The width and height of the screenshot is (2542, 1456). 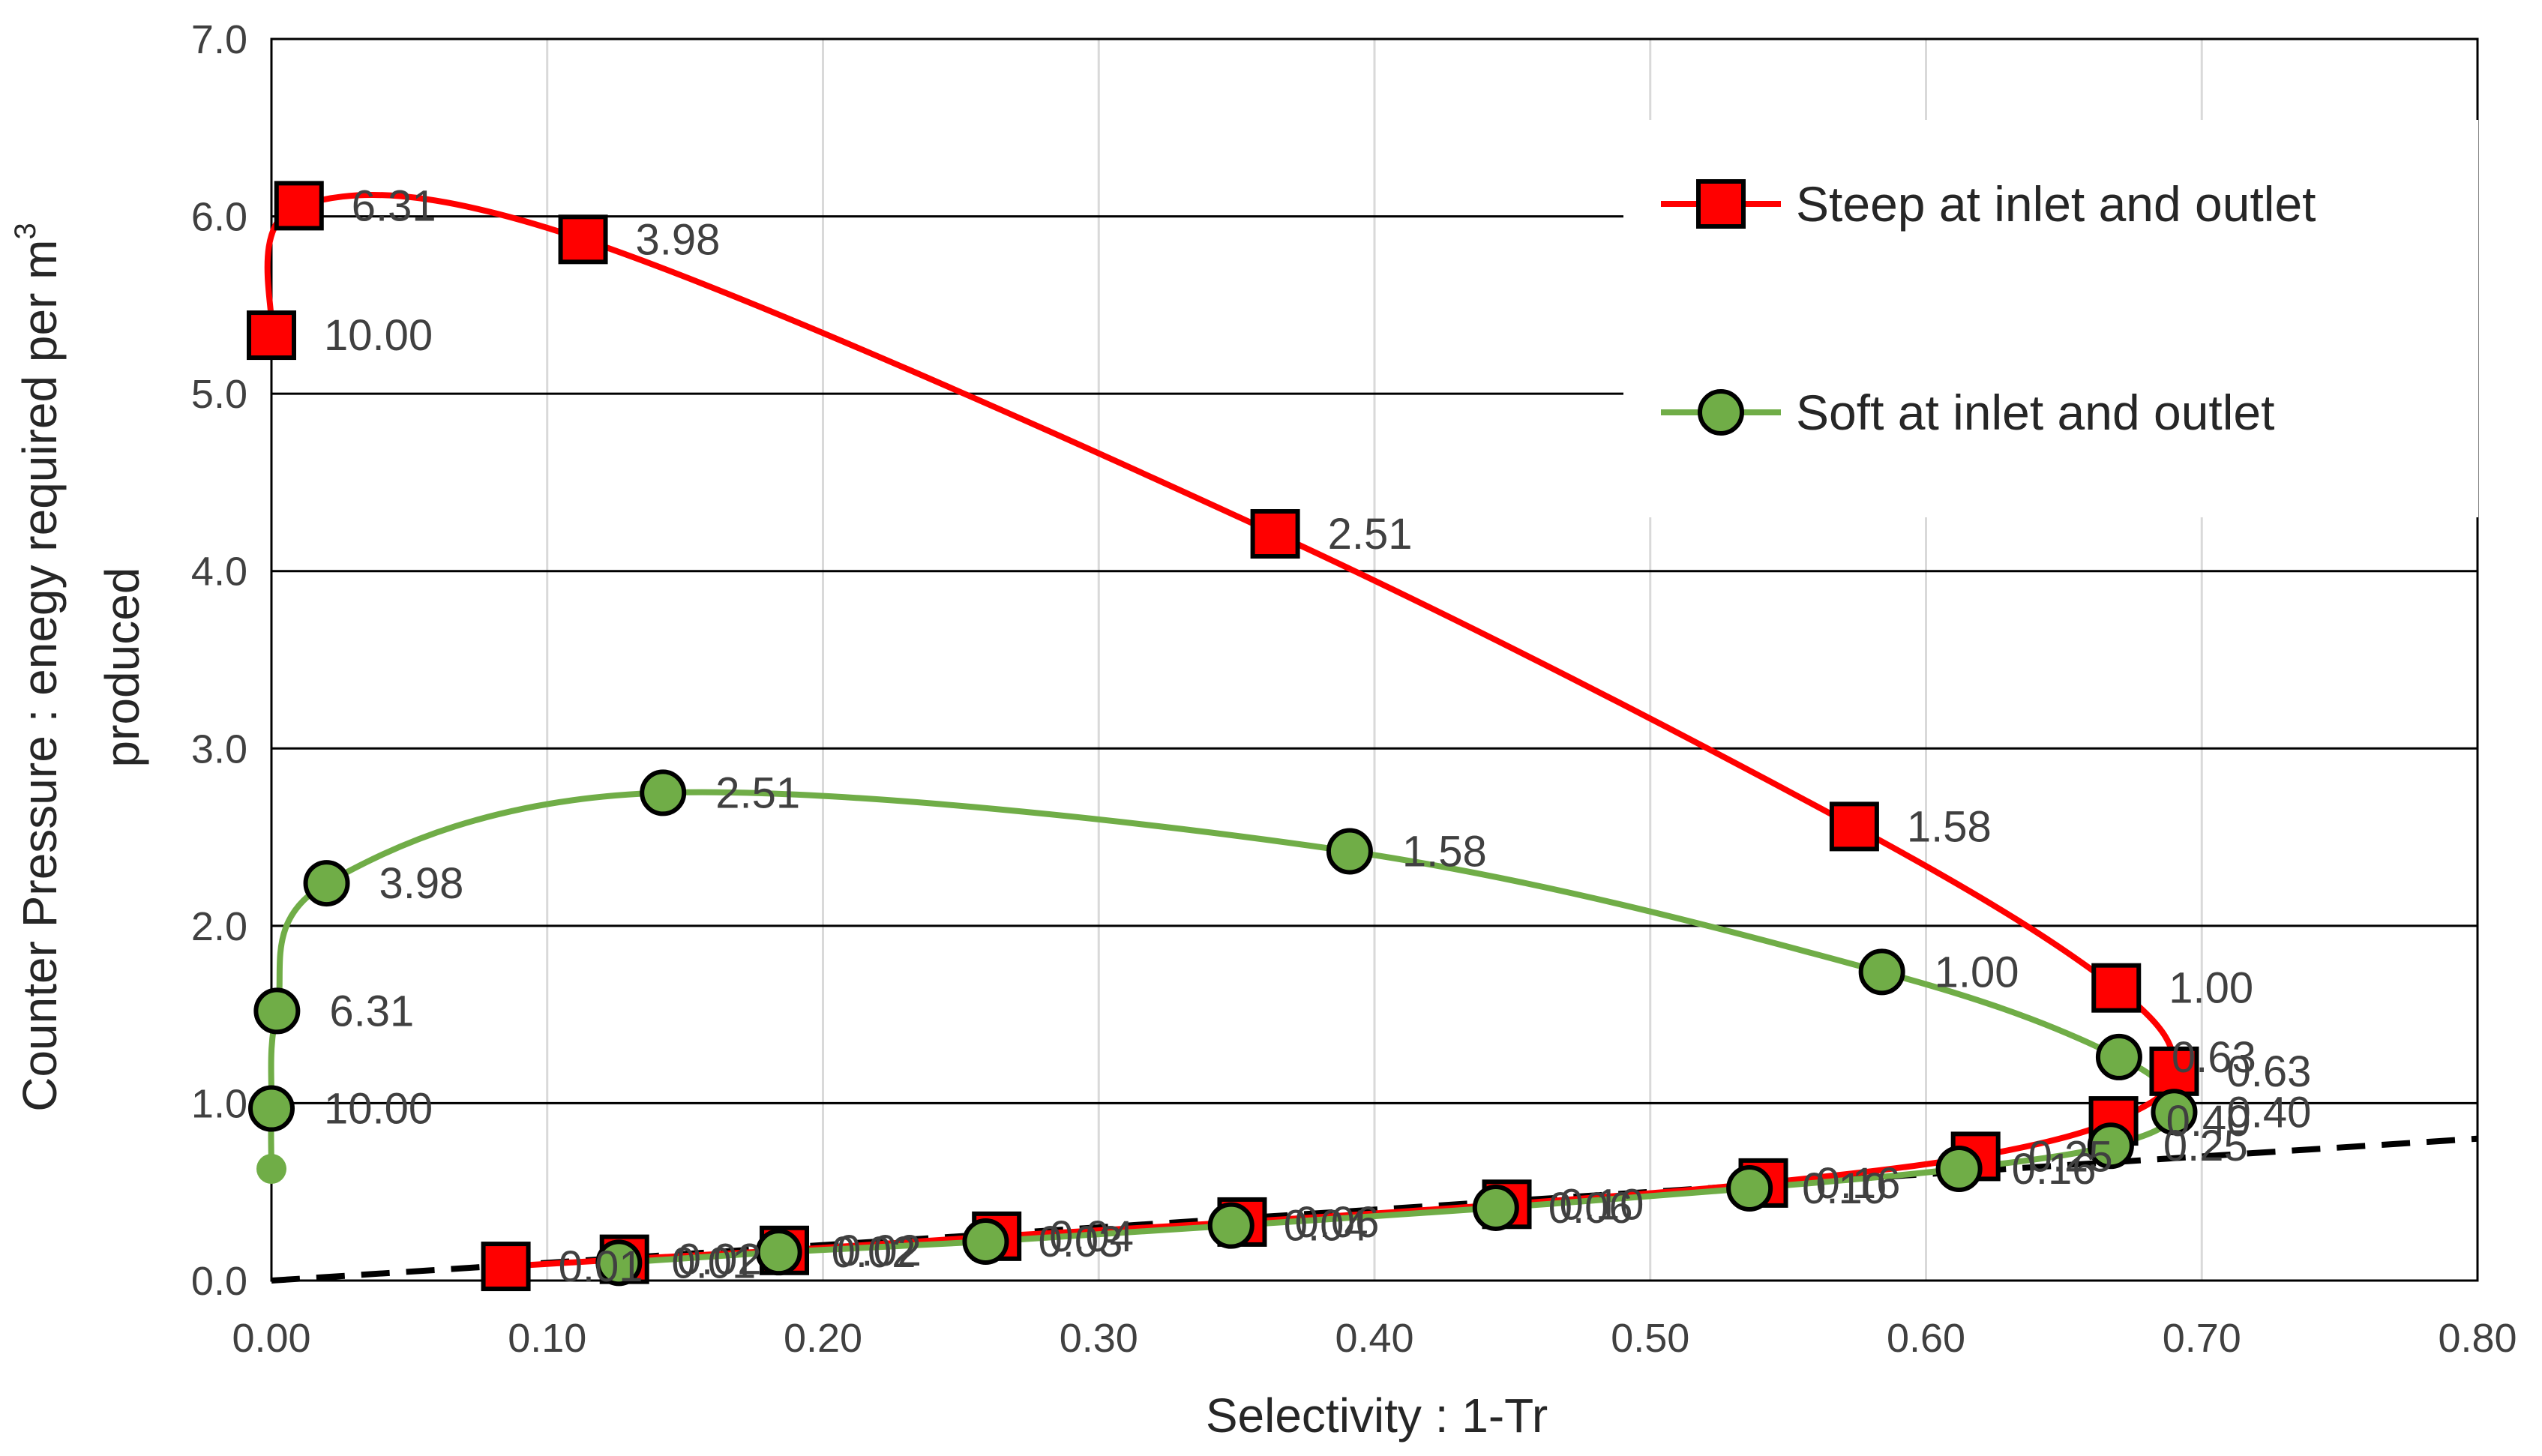 What do you see at coordinates (2056, 204) in the screenshot?
I see `legend-label: Steep at inlet and outlet` at bounding box center [2056, 204].